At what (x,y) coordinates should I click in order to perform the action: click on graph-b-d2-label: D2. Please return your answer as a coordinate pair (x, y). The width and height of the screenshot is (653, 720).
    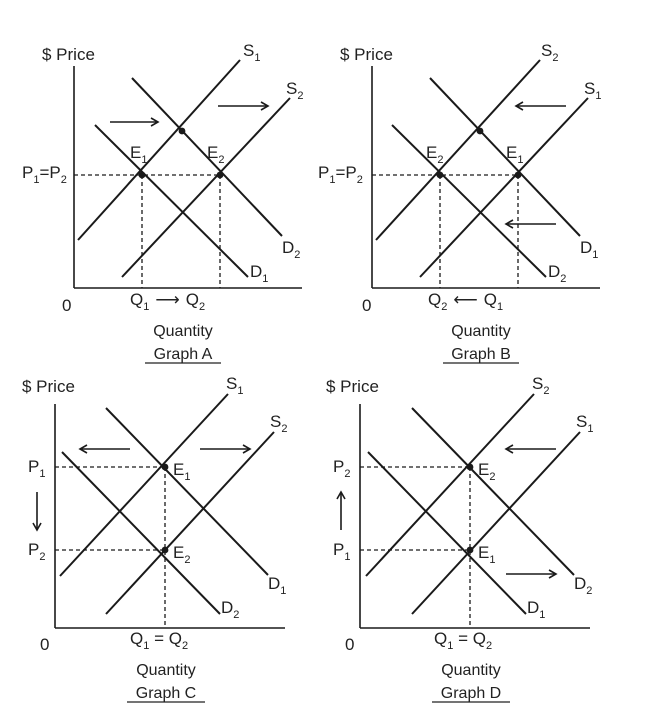
    Looking at the image, I should click on (557, 273).